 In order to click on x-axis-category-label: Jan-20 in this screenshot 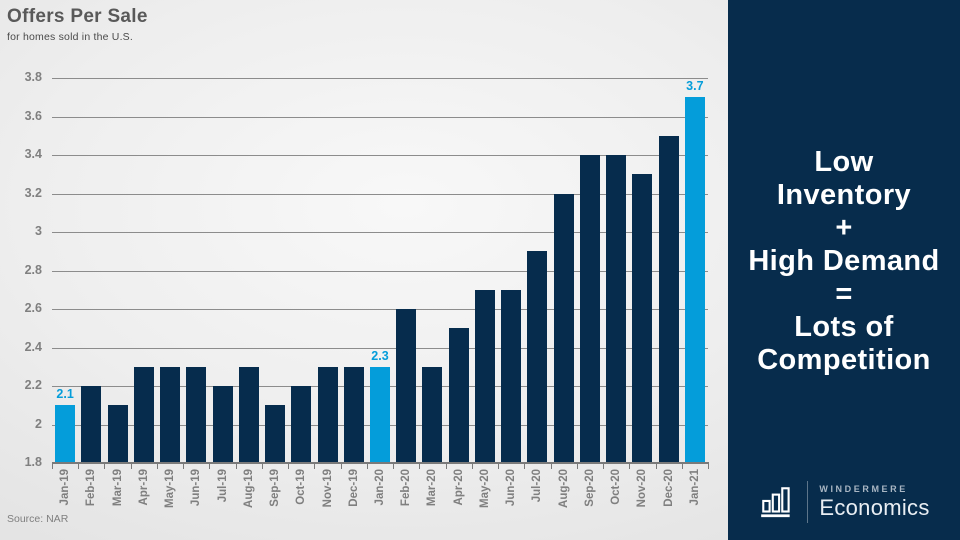, I will do `click(380, 487)`.